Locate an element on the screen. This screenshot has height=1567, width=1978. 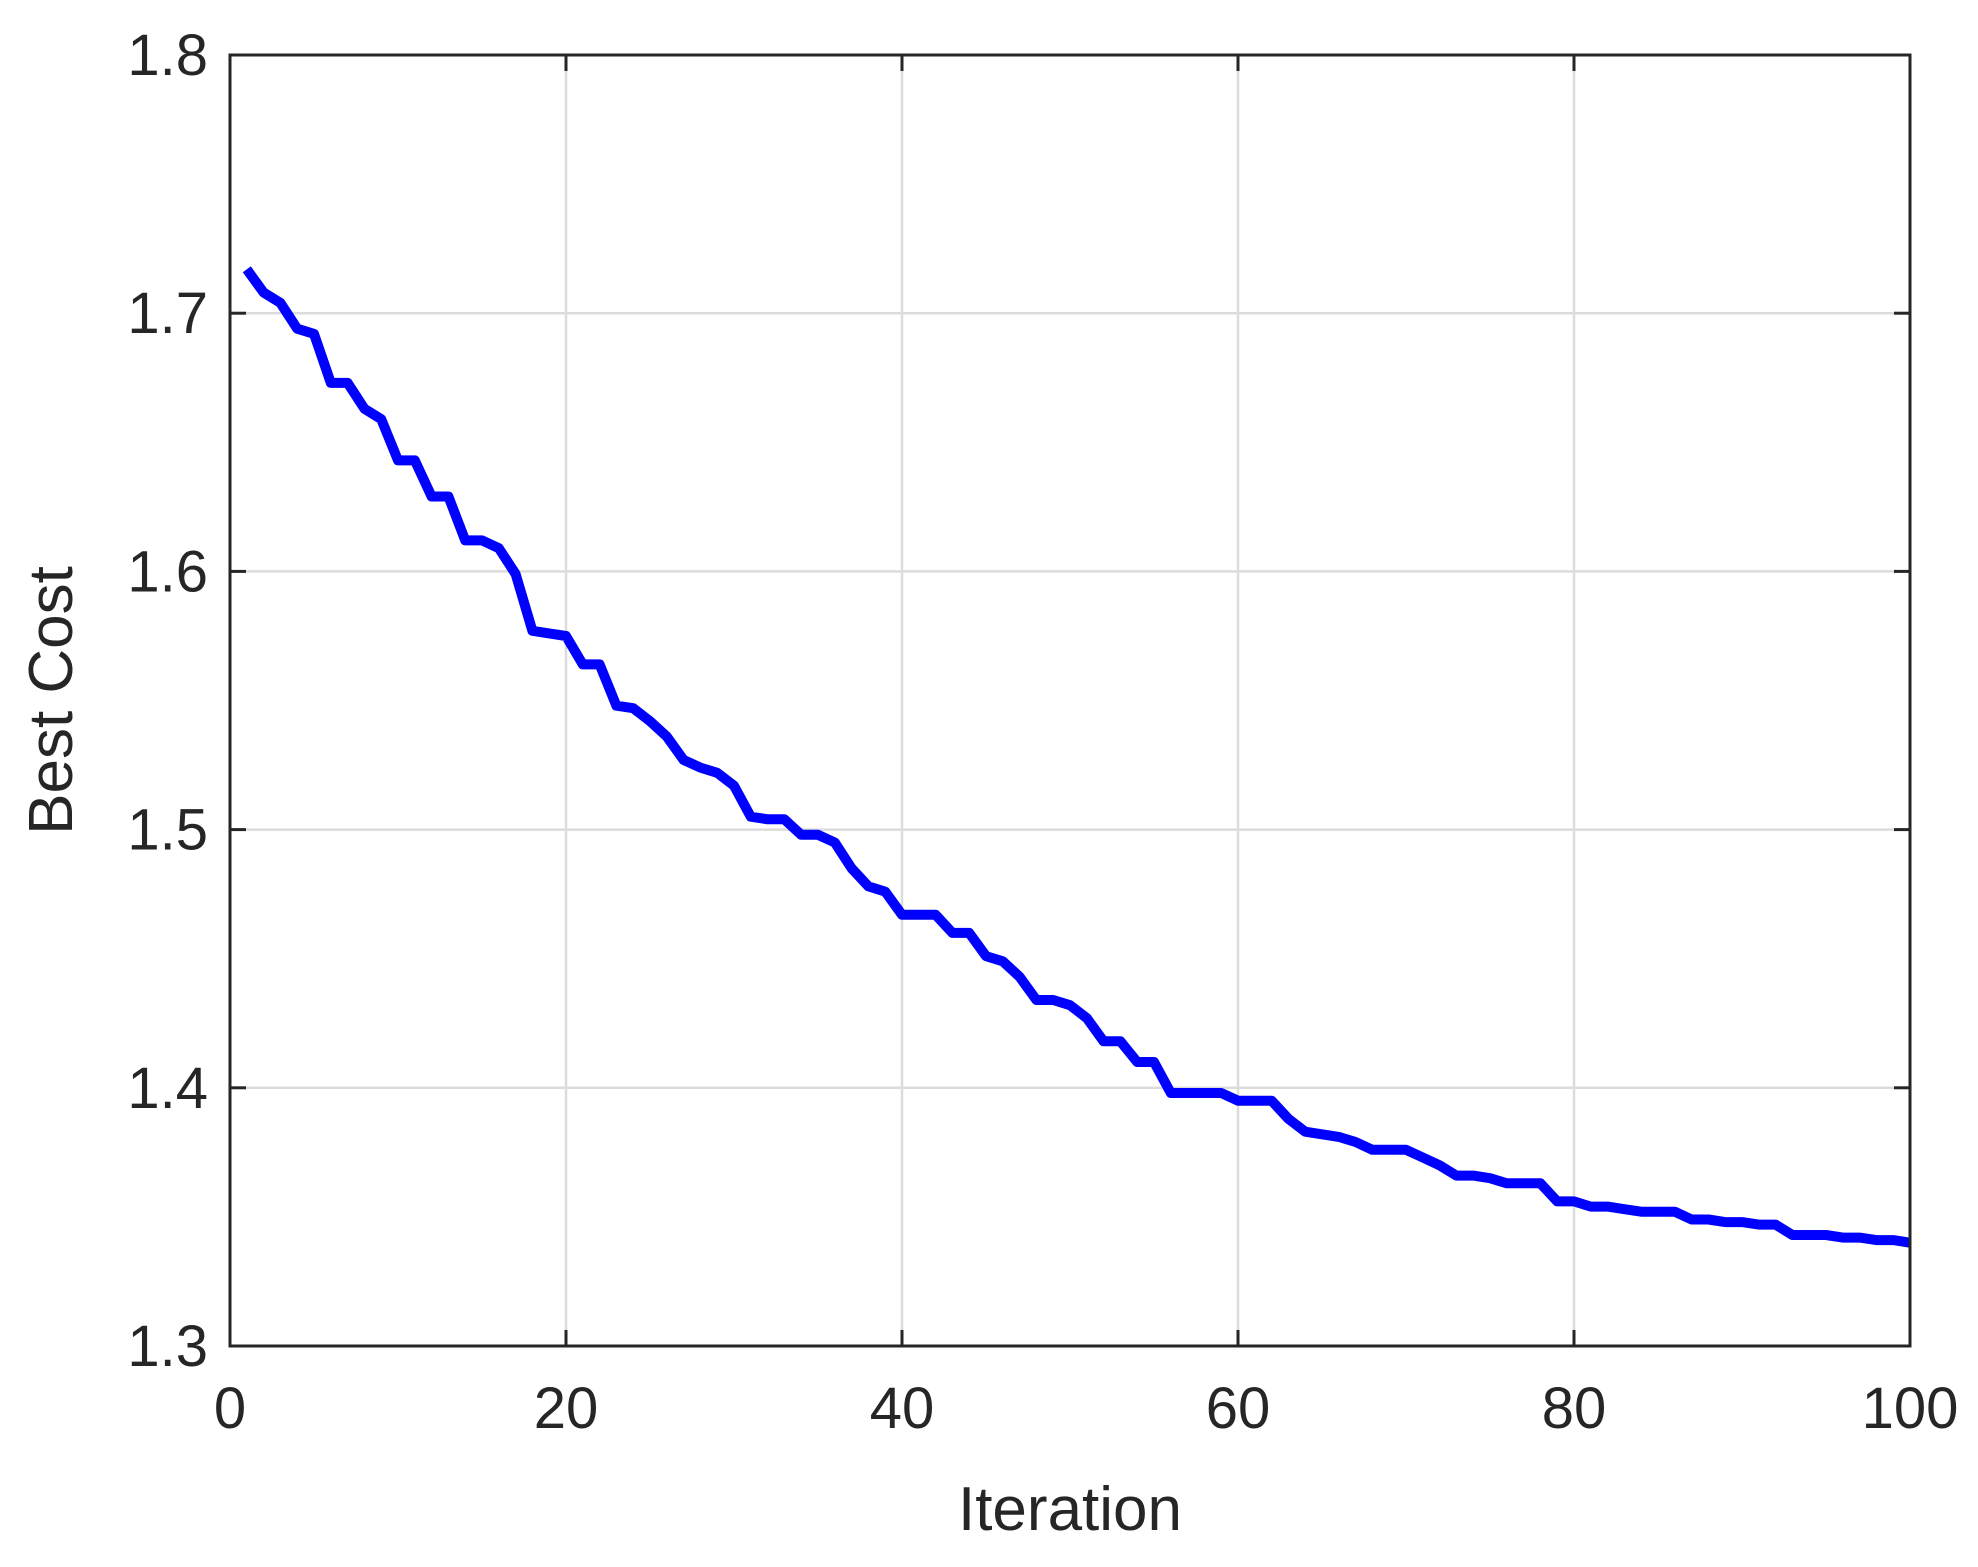
x-tick-label: 100 is located at coordinates (1910, 1408).